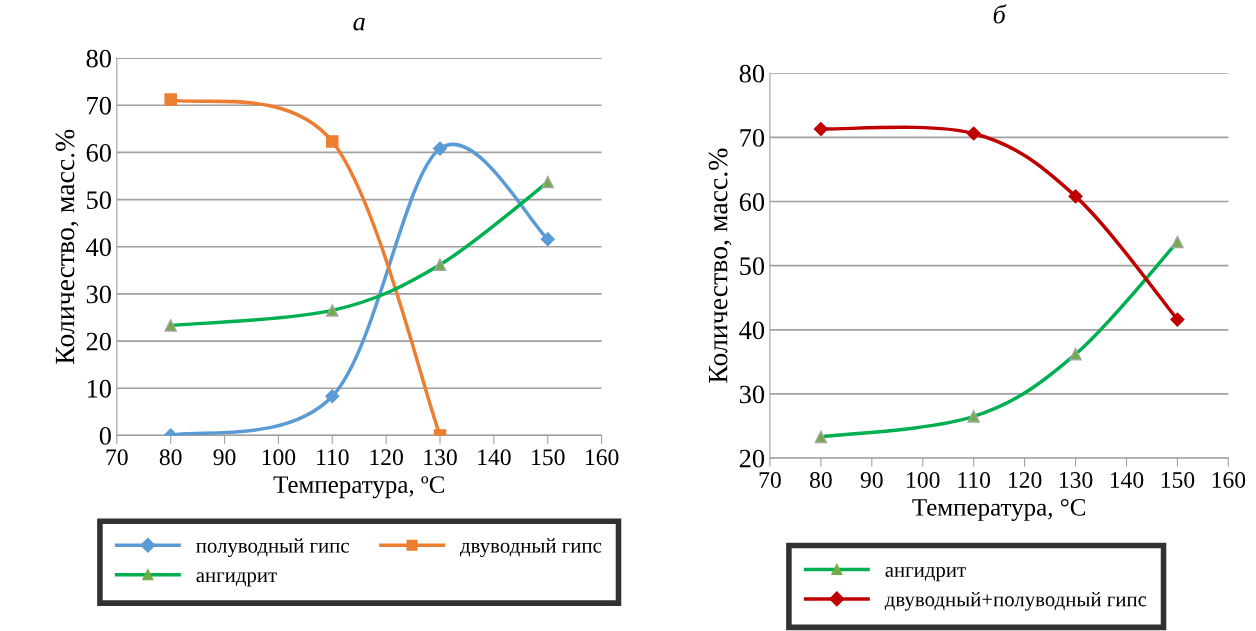  I want to click on chart-title: б, so click(1000, 14).